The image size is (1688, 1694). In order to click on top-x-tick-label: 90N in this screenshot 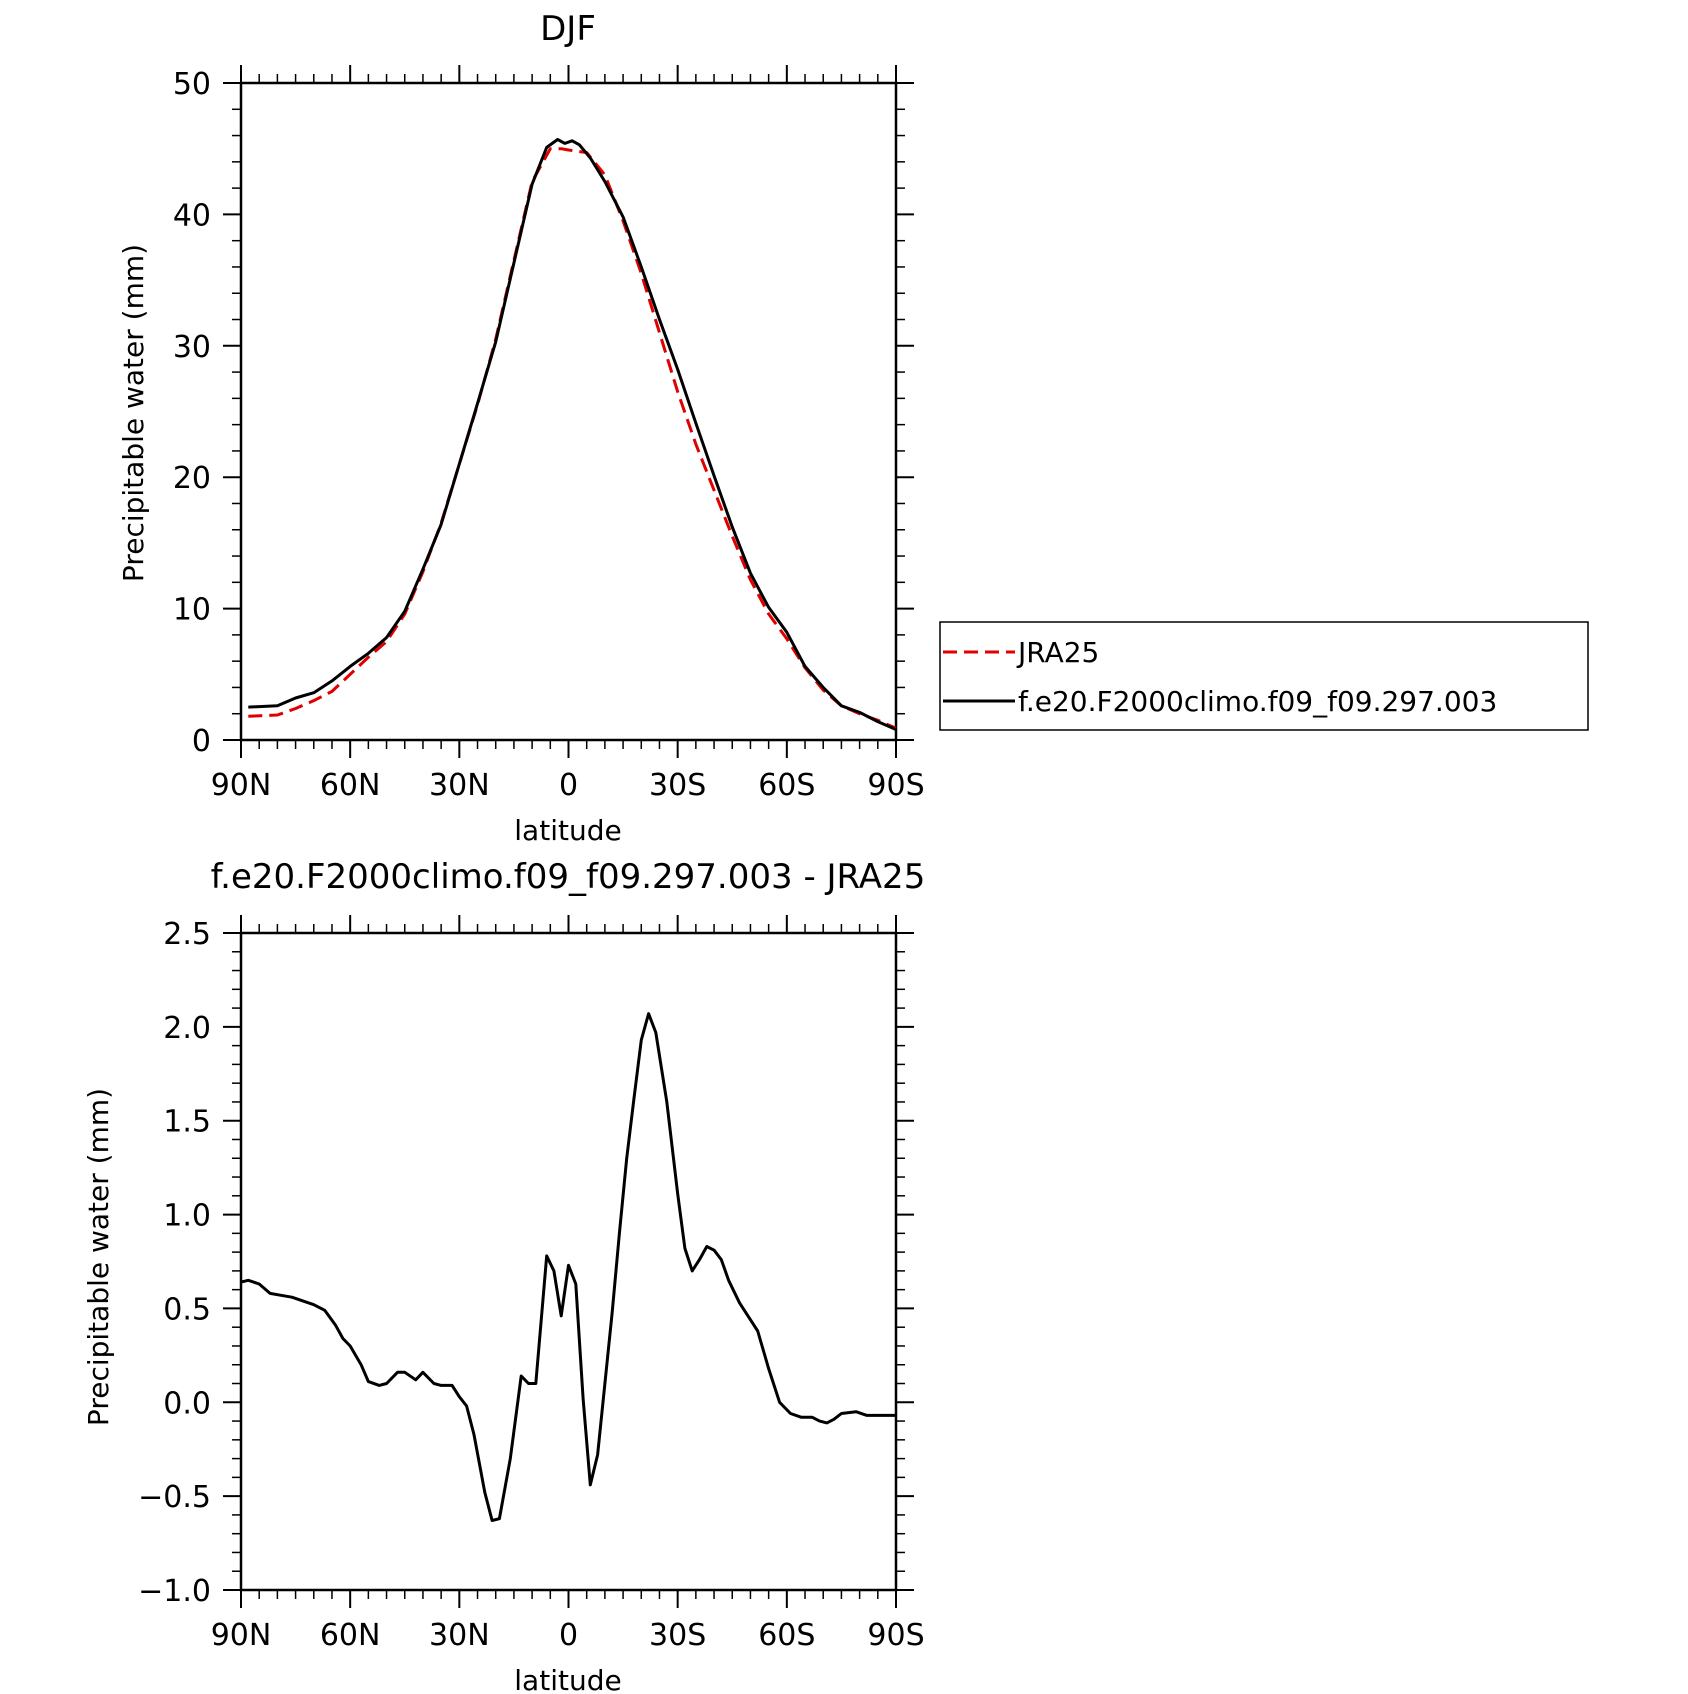, I will do `click(241, 785)`.